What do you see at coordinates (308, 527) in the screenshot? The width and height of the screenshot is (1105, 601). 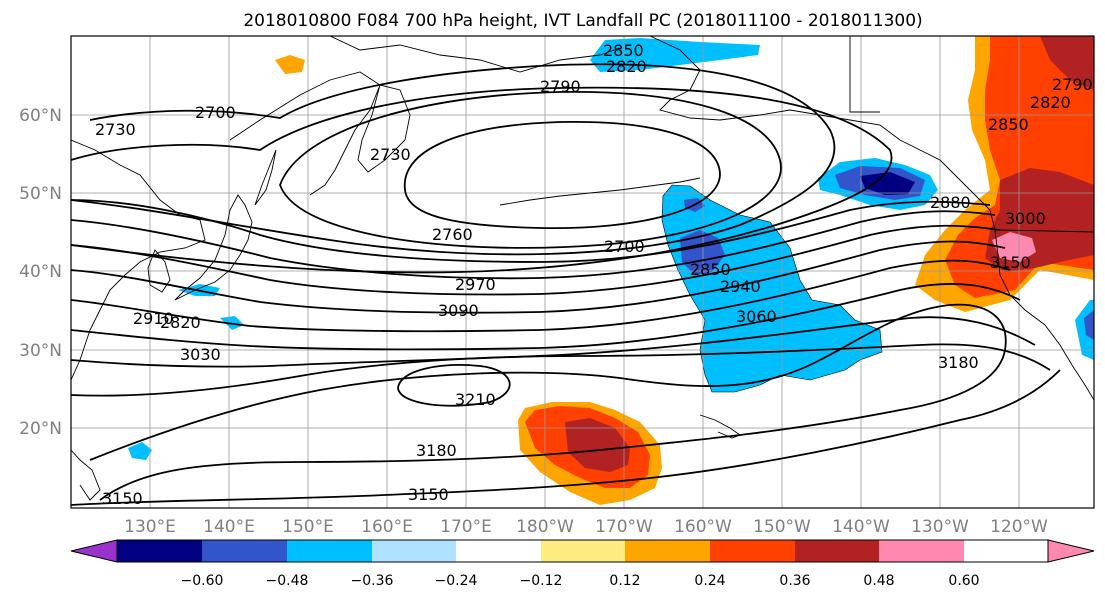 I see `lon-label: 150°E` at bounding box center [308, 527].